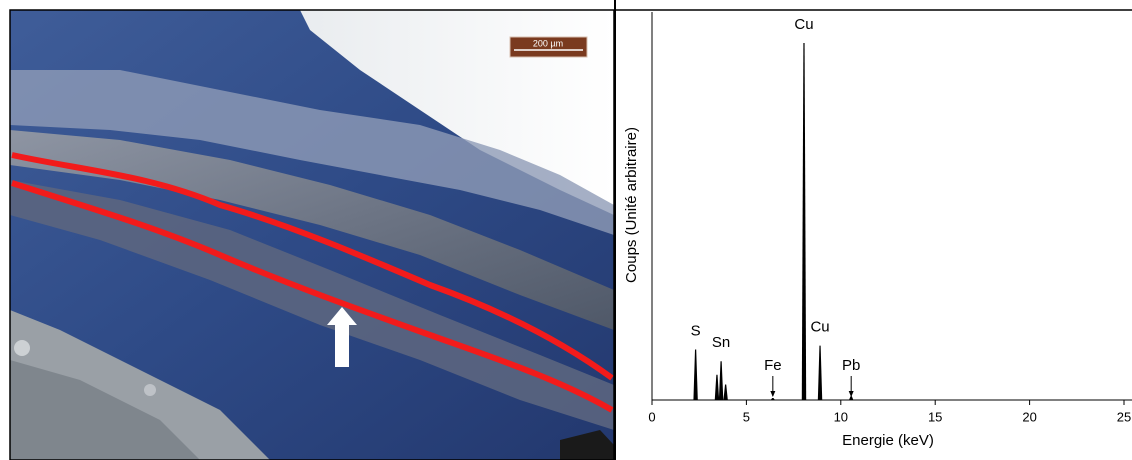  What do you see at coordinates (746, 416) in the screenshot?
I see `x-tick-label: 5` at bounding box center [746, 416].